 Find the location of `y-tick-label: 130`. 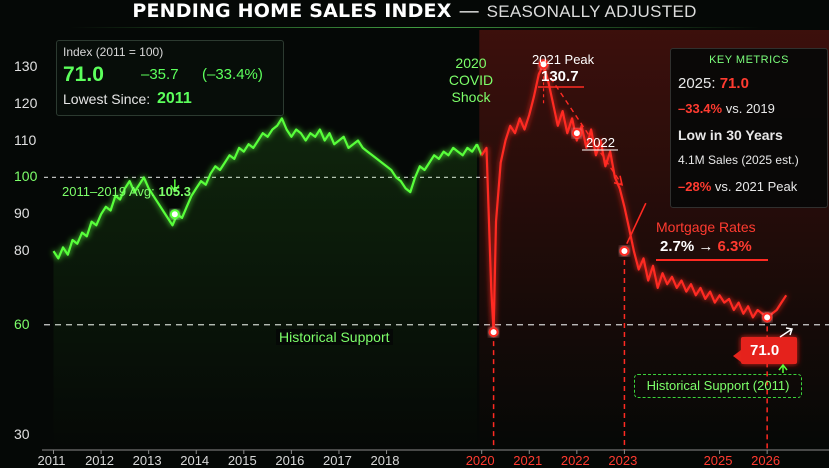

y-tick-label: 130 is located at coordinates (26, 65).